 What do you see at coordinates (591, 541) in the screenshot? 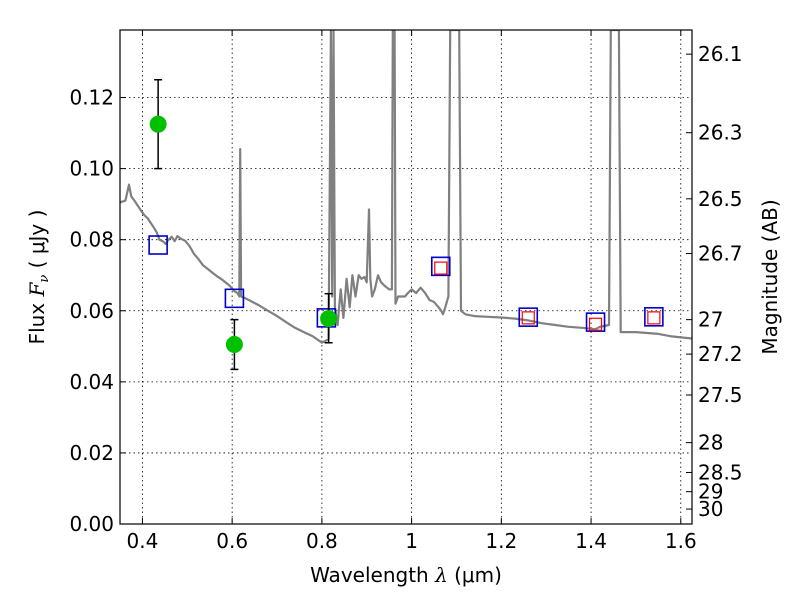
I see `x-tick-label: 1.4` at bounding box center [591, 541].